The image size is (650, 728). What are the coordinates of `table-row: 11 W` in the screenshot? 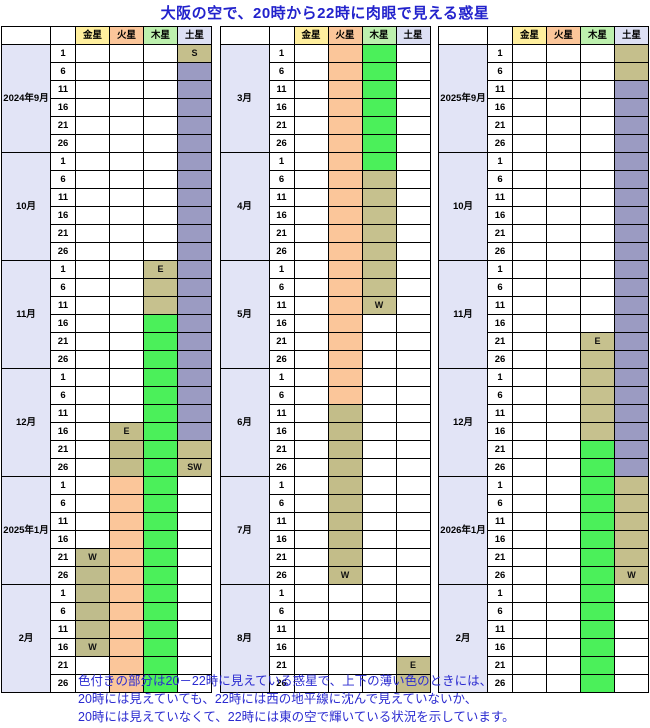 It's located at (325, 305).